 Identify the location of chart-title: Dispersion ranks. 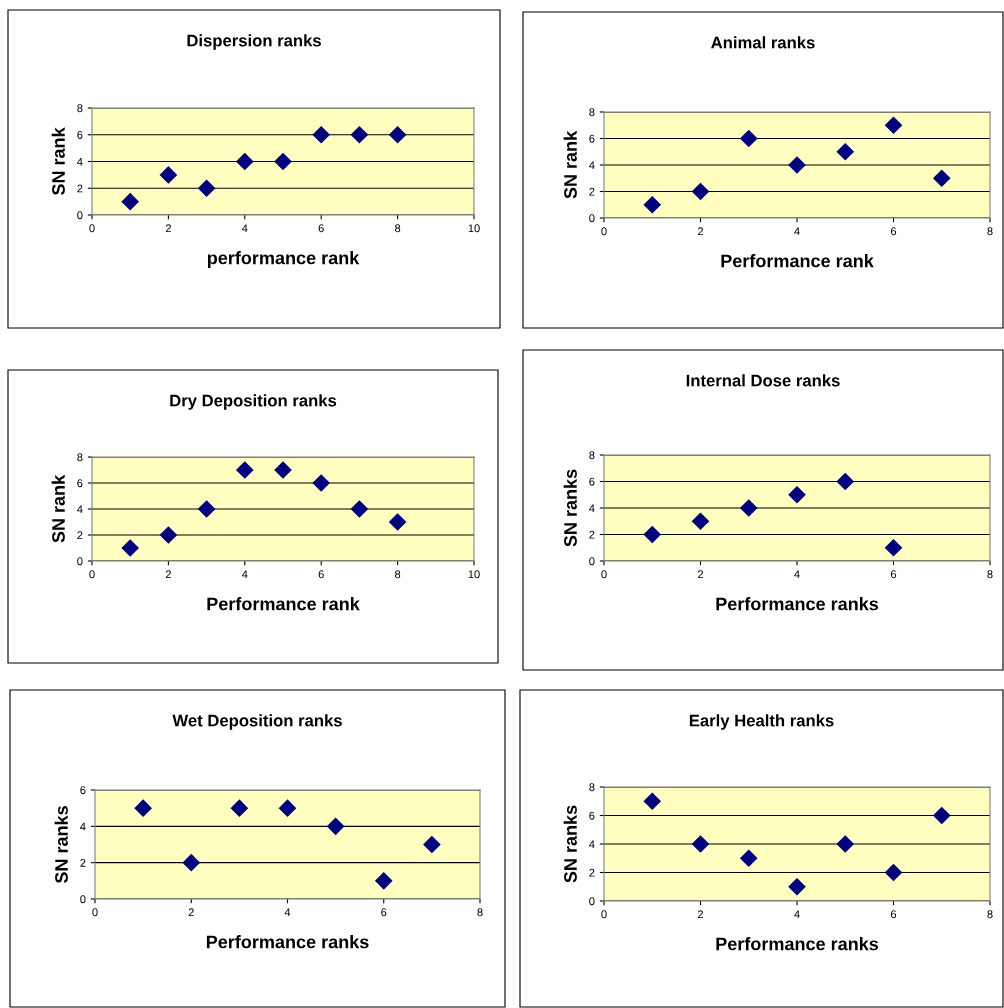
(254, 42).